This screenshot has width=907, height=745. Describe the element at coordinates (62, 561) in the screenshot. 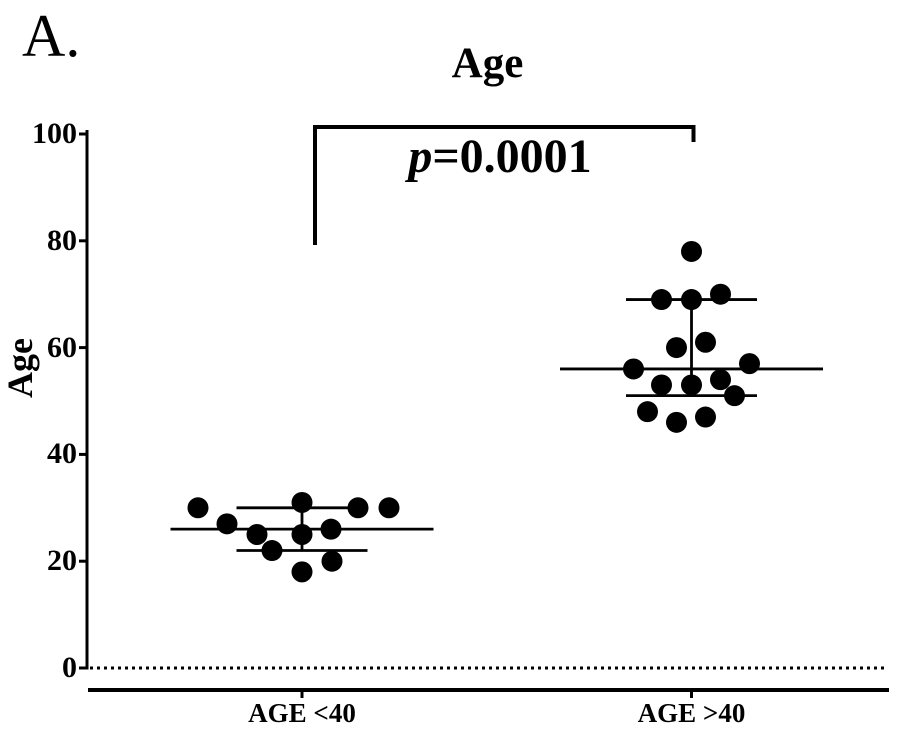

I see `y-tick-label: 20` at that location.